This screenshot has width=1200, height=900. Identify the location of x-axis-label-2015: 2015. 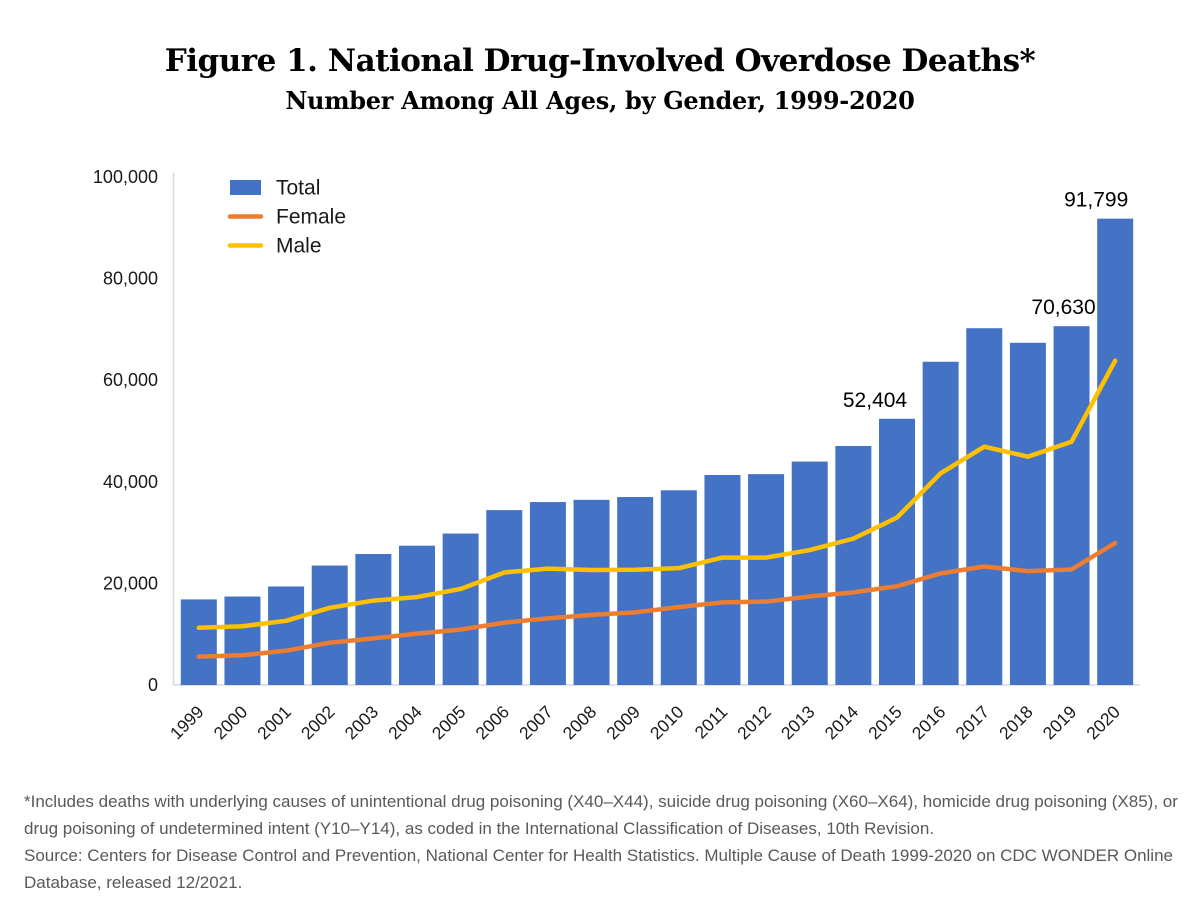
(885, 723).